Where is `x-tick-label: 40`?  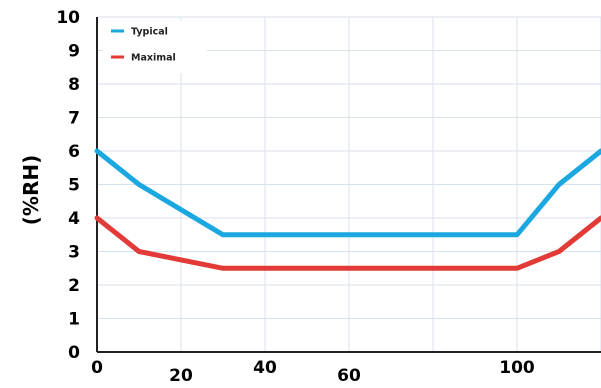 x-tick-label: 40 is located at coordinates (265, 368).